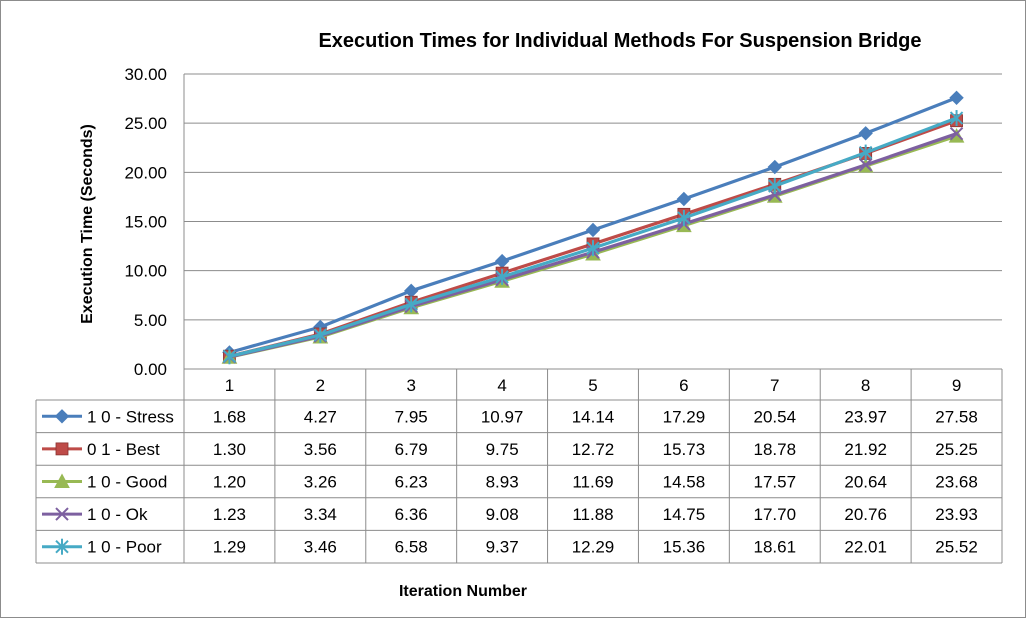 This screenshot has height=618, width=1026. Describe the element at coordinates (865, 449) in the screenshot. I see `table-cell-value: 21.92` at that location.